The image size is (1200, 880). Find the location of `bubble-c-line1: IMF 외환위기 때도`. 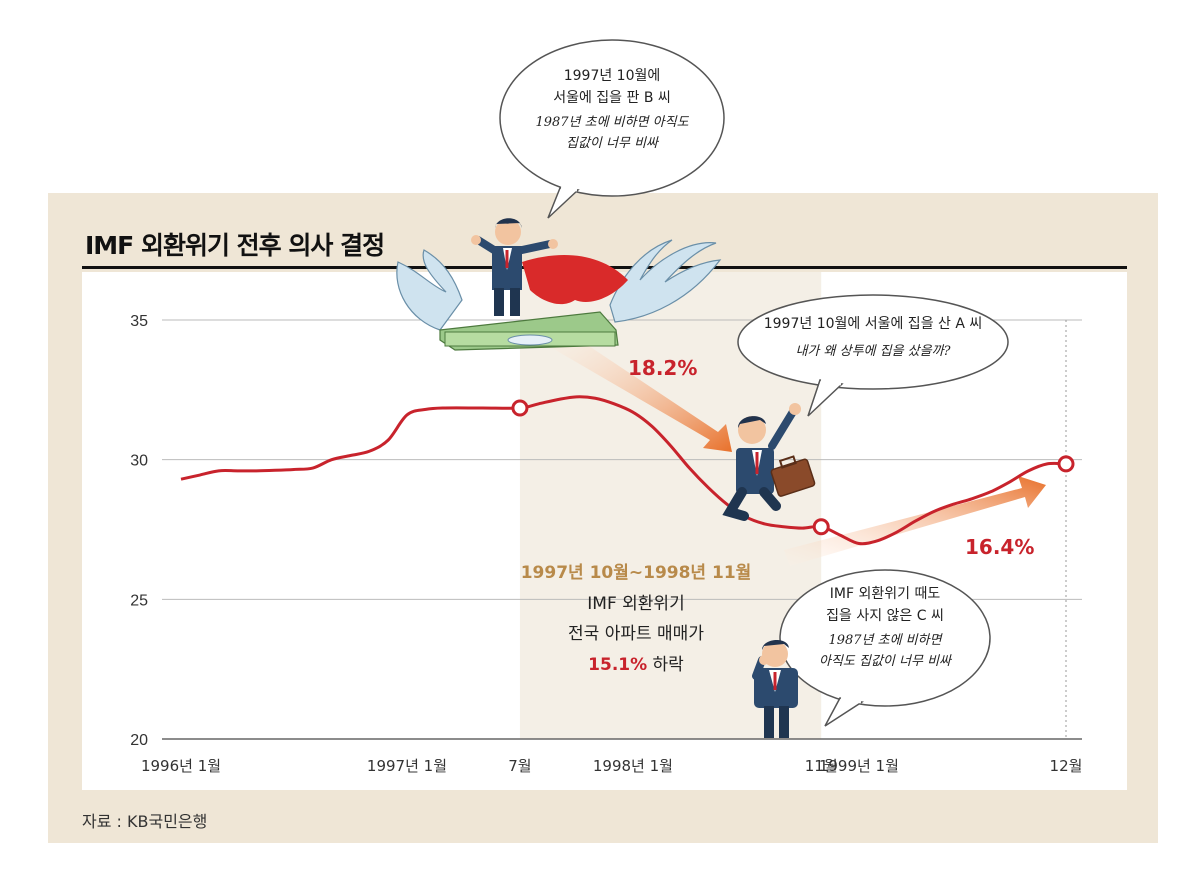

bubble-c-line1: IMF 외환위기 때도 is located at coordinates (885, 594).